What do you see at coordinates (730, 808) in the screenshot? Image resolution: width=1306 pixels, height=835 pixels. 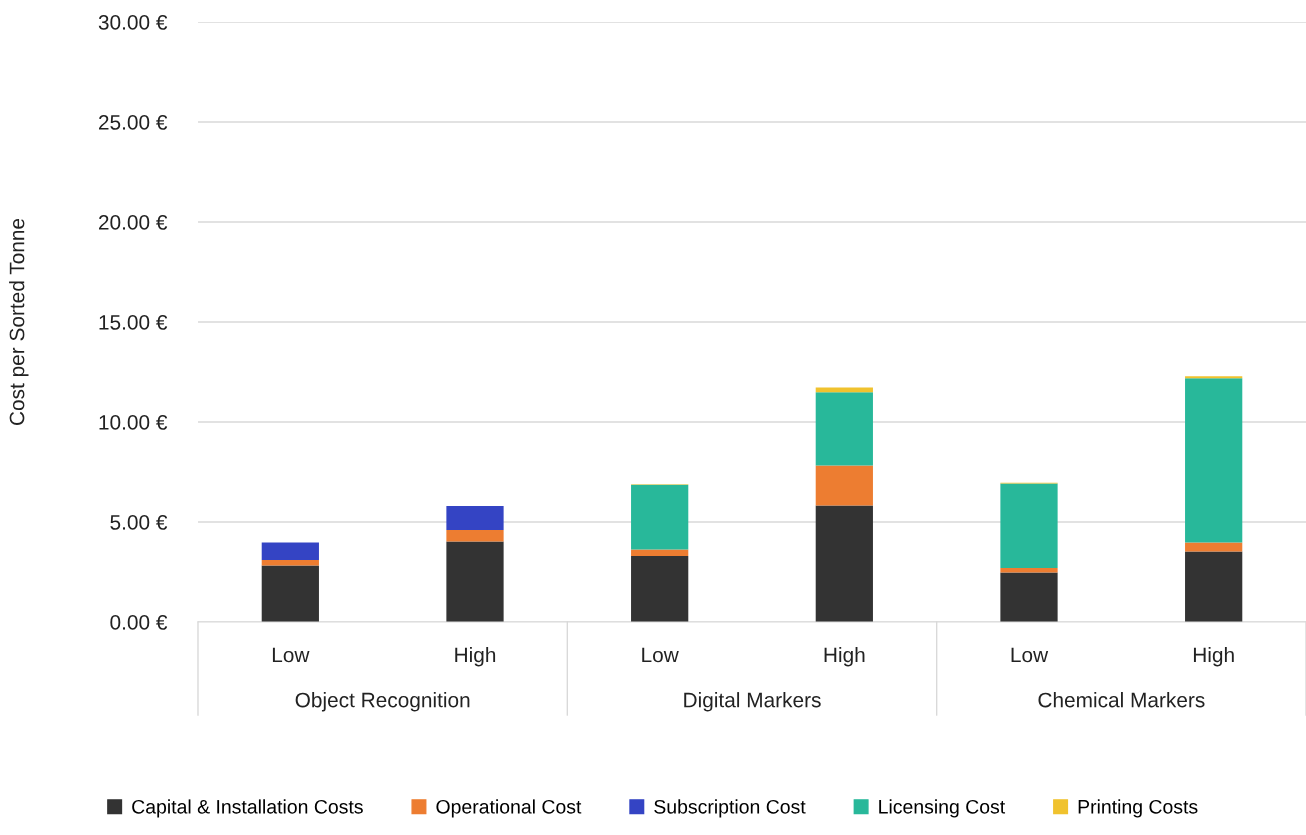 I see `legend-label: Subscription Cost` at bounding box center [730, 808].